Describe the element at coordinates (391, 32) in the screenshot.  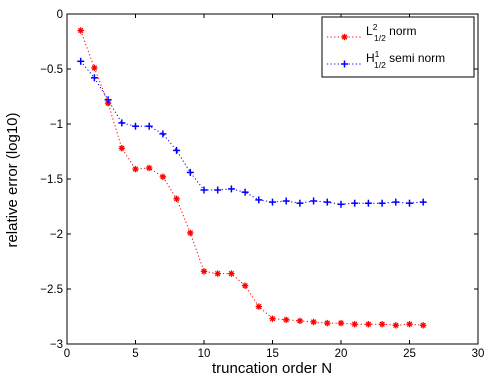
I see `legend-label-l2-norm: L2 1/2 norm` at that location.